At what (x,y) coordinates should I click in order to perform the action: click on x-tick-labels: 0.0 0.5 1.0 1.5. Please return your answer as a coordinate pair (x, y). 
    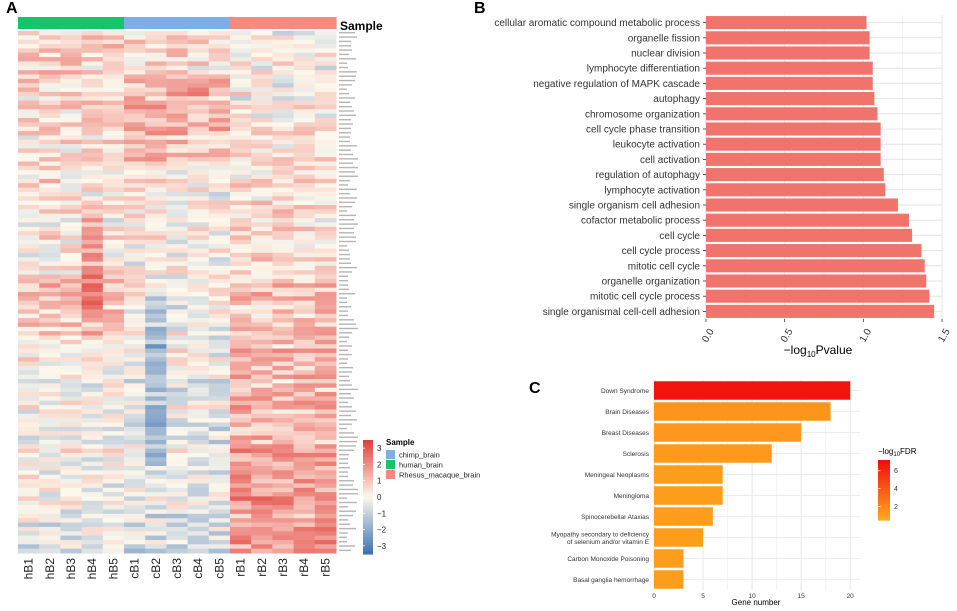
    Looking at the image, I should click on (826, 332).